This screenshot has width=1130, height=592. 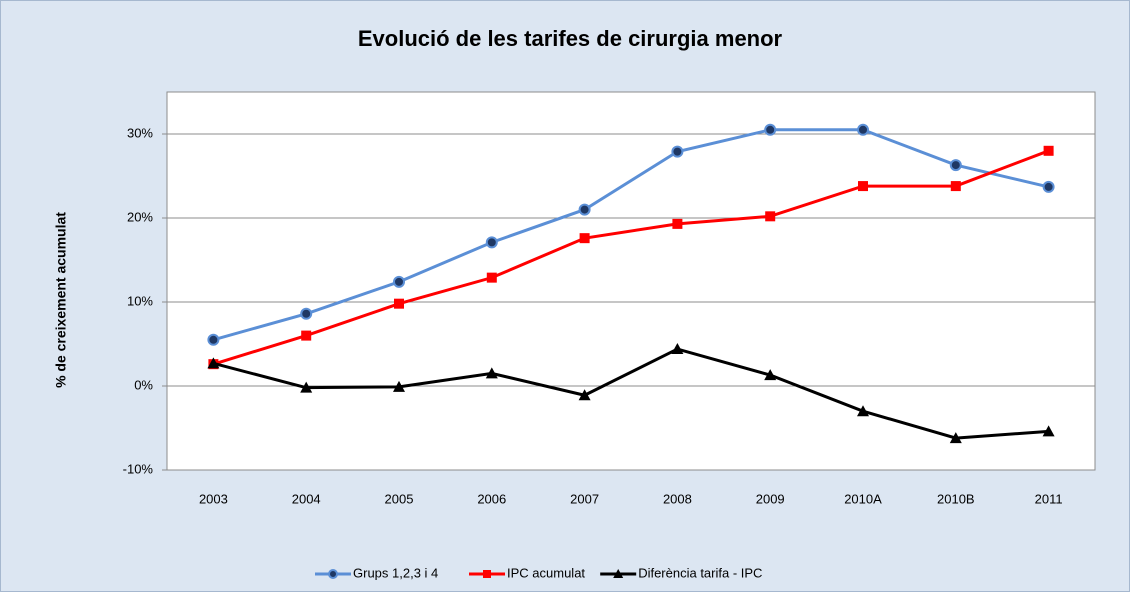 What do you see at coordinates (61, 300) in the screenshot?
I see `y-axis-label: % de creixement acumulat` at bounding box center [61, 300].